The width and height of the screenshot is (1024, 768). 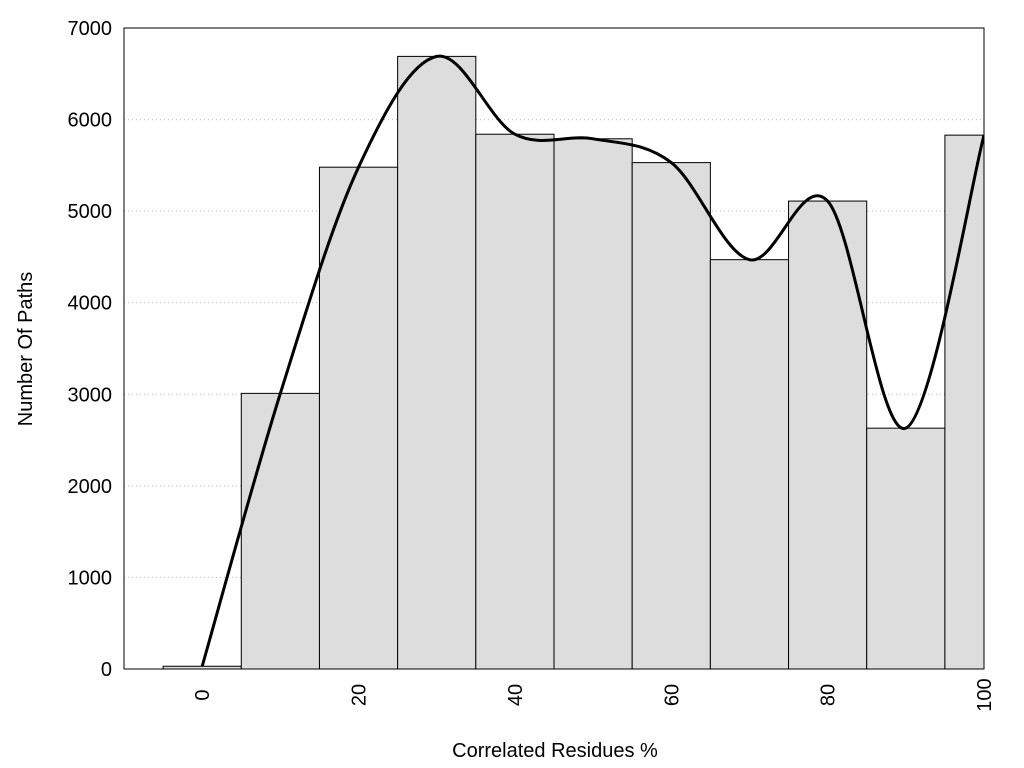 I want to click on x-tick-label: 100, so click(x=985, y=694).